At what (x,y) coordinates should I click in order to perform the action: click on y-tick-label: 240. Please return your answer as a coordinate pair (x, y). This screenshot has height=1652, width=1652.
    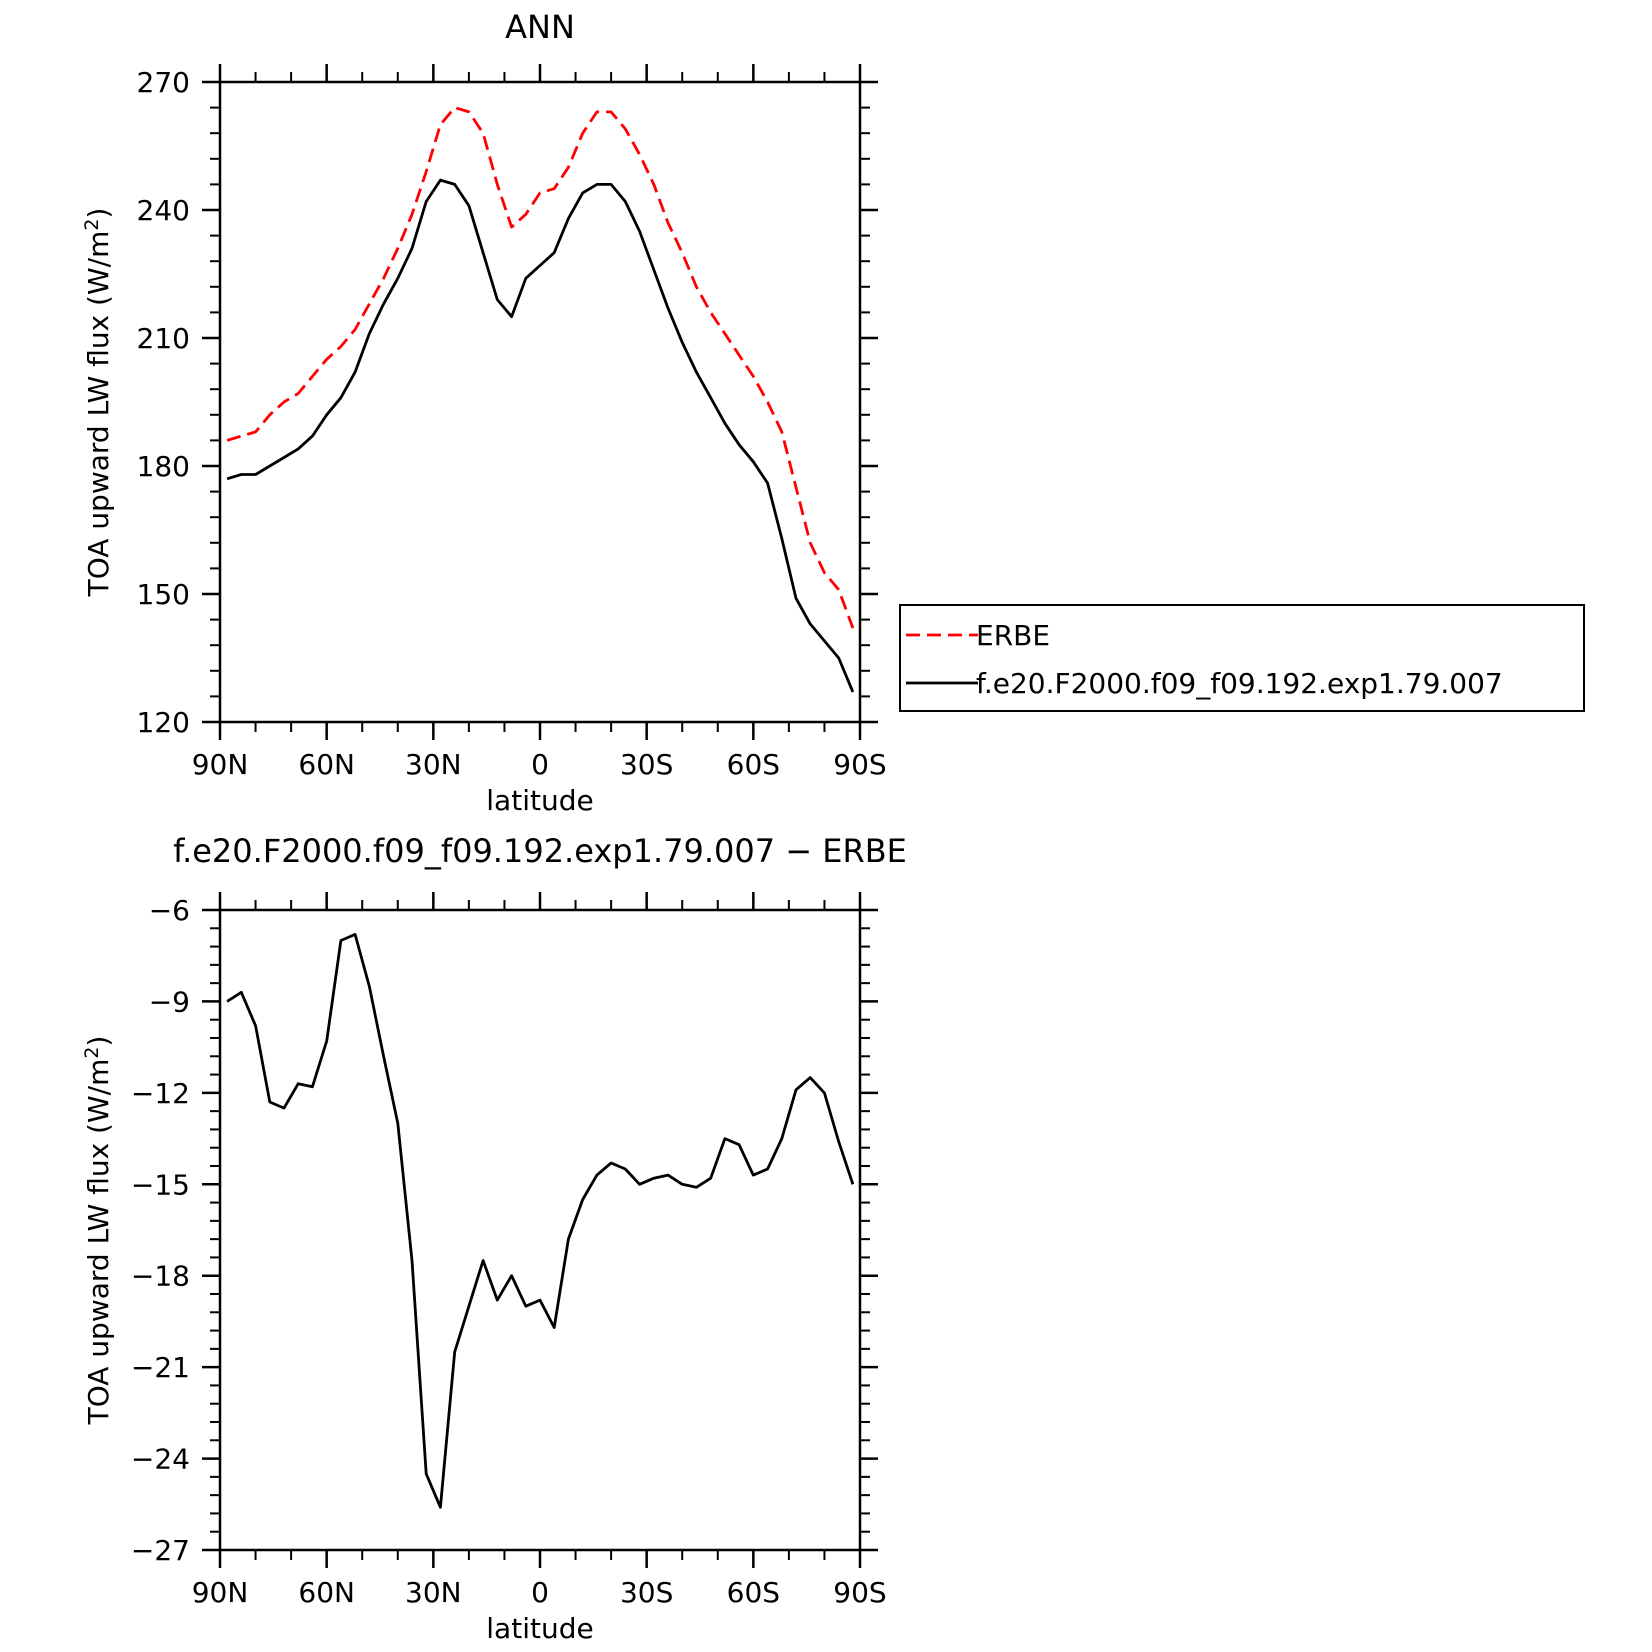
    Looking at the image, I should click on (163, 210).